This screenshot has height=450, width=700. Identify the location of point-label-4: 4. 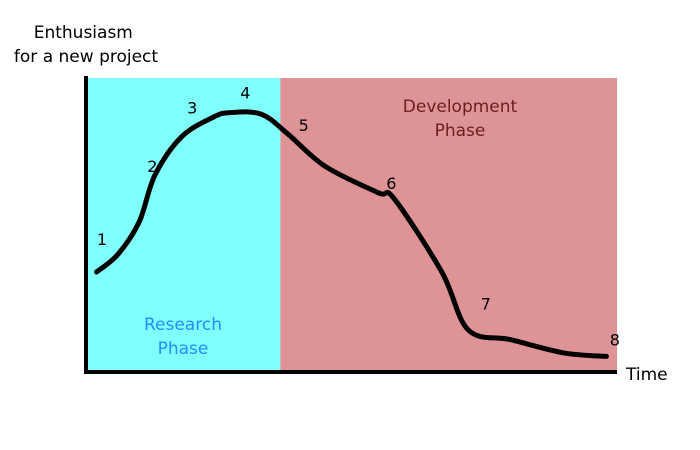
(245, 93).